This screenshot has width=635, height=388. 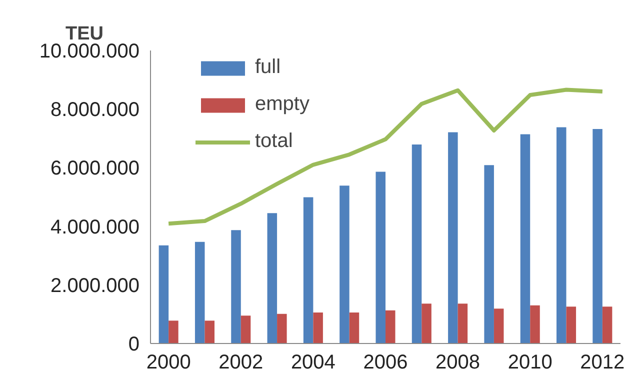 I want to click on x-tick-label: 2004, so click(x=313, y=363).